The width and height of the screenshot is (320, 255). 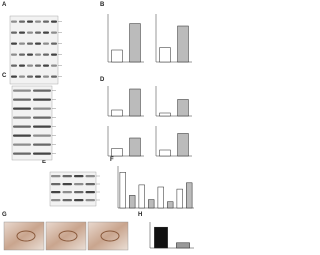 I want to click on panel-label: G, so click(x=4, y=215).